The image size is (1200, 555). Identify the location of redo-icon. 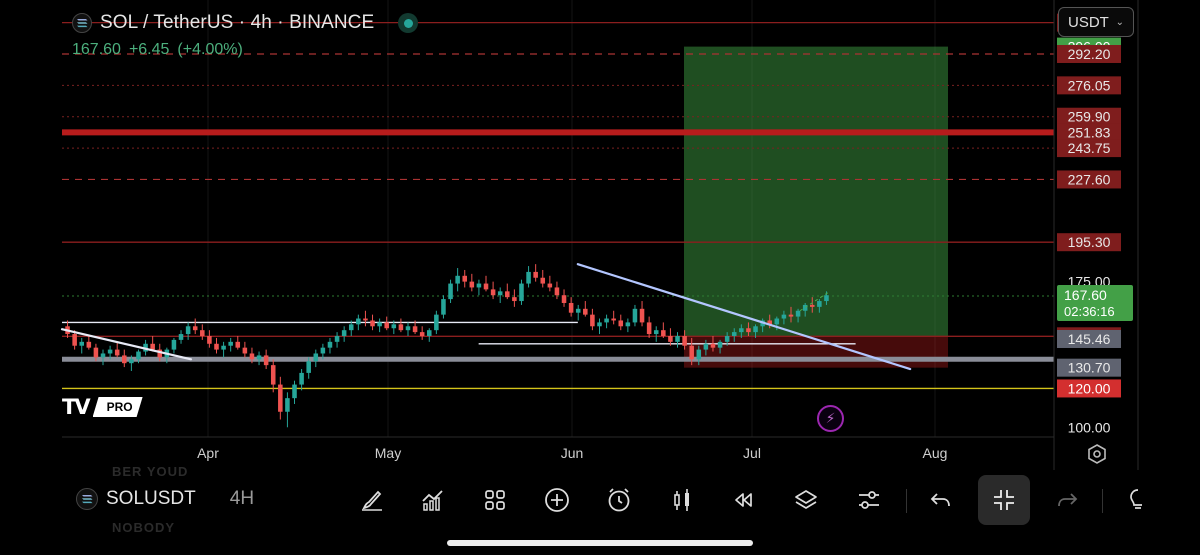
(1067, 500).